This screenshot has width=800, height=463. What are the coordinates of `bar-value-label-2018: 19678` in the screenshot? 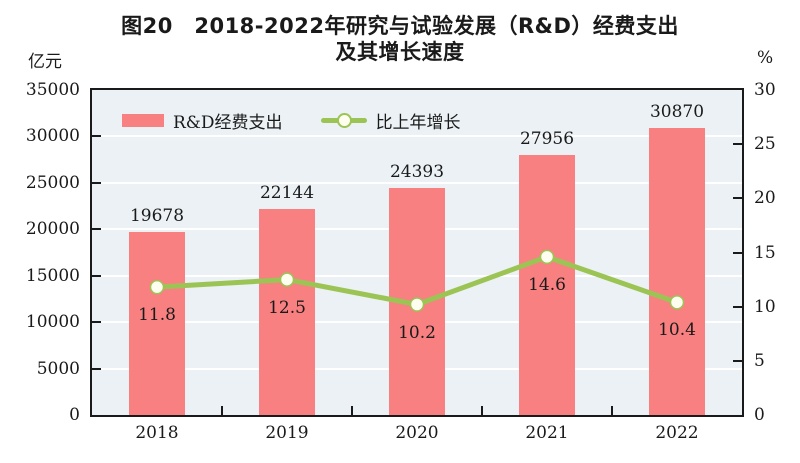 It's located at (157, 216).